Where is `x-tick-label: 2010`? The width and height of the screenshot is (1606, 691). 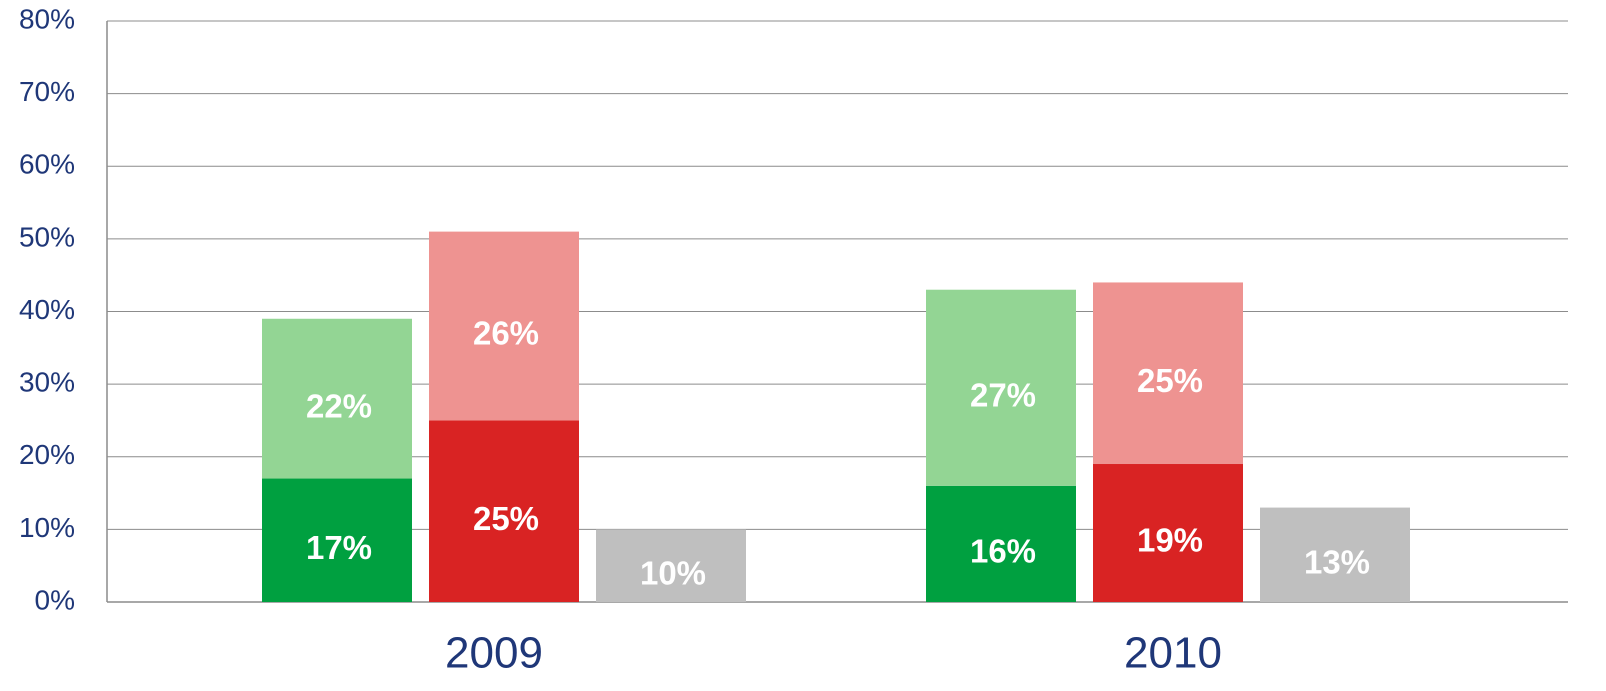 x-tick-label: 2010 is located at coordinates (1173, 653).